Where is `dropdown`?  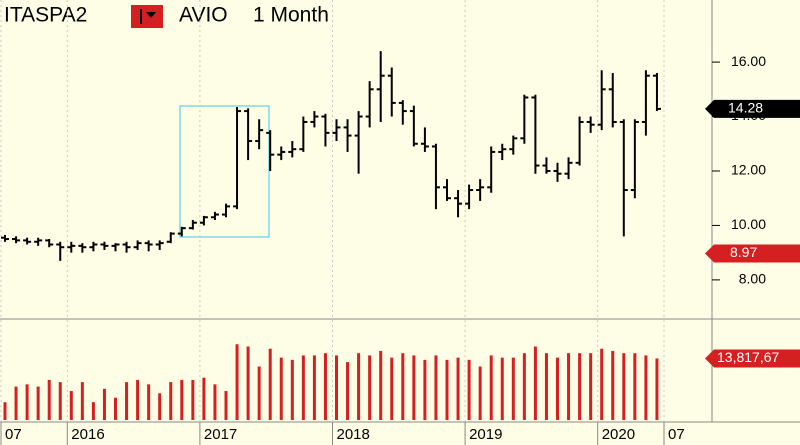 dropdown is located at coordinates (147, 16).